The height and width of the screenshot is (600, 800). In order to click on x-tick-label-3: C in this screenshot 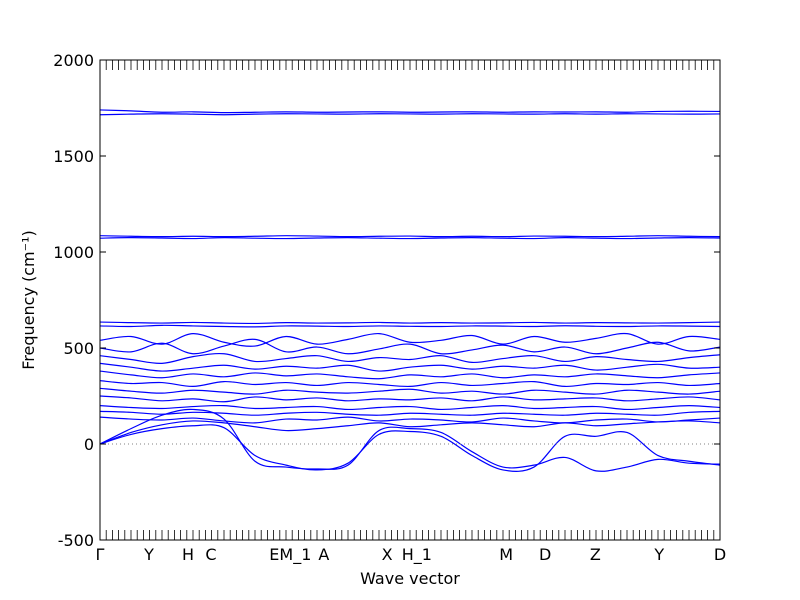, I will do `click(210, 554)`.